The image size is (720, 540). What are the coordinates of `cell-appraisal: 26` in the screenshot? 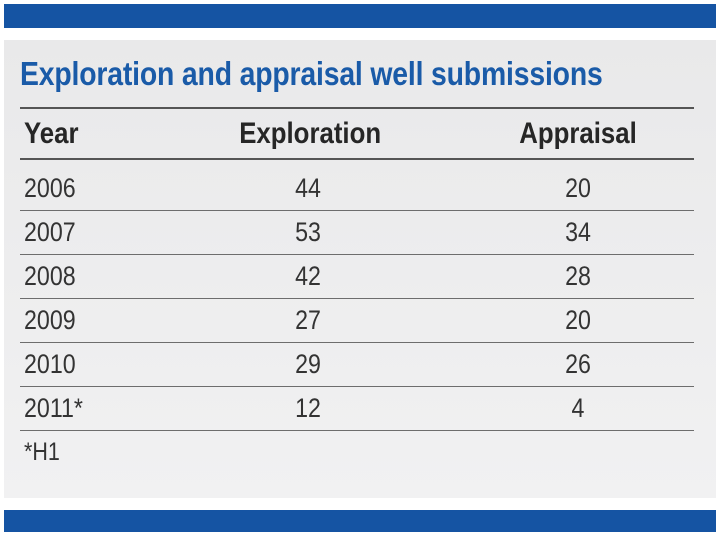 It's located at (578, 364).